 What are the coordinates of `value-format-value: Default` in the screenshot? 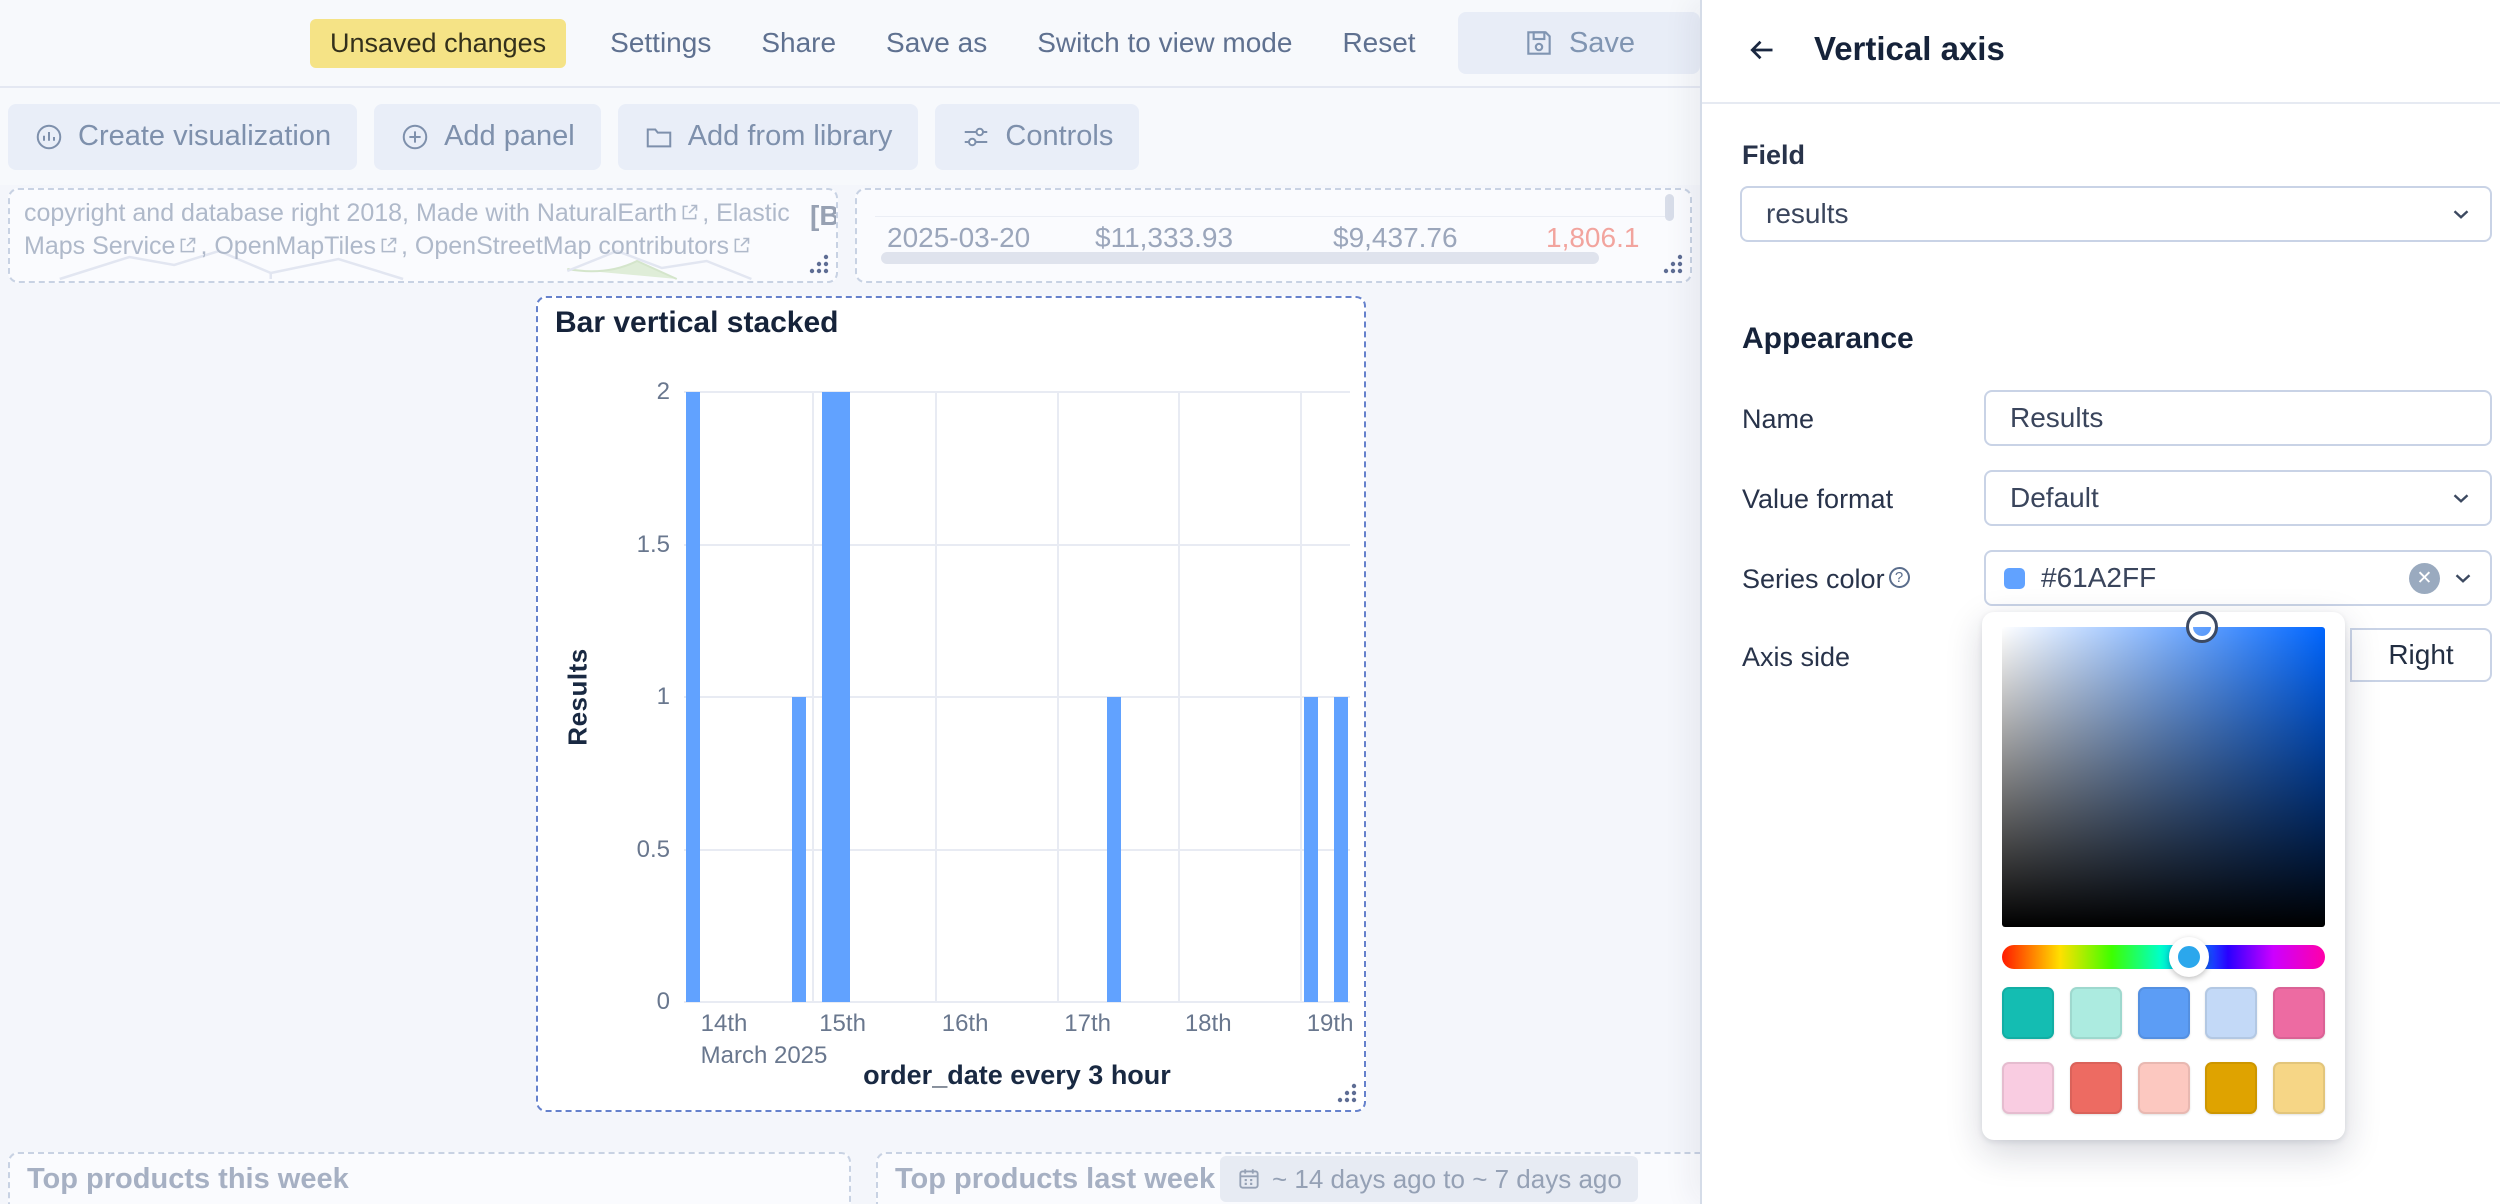 It's located at (2054, 497).